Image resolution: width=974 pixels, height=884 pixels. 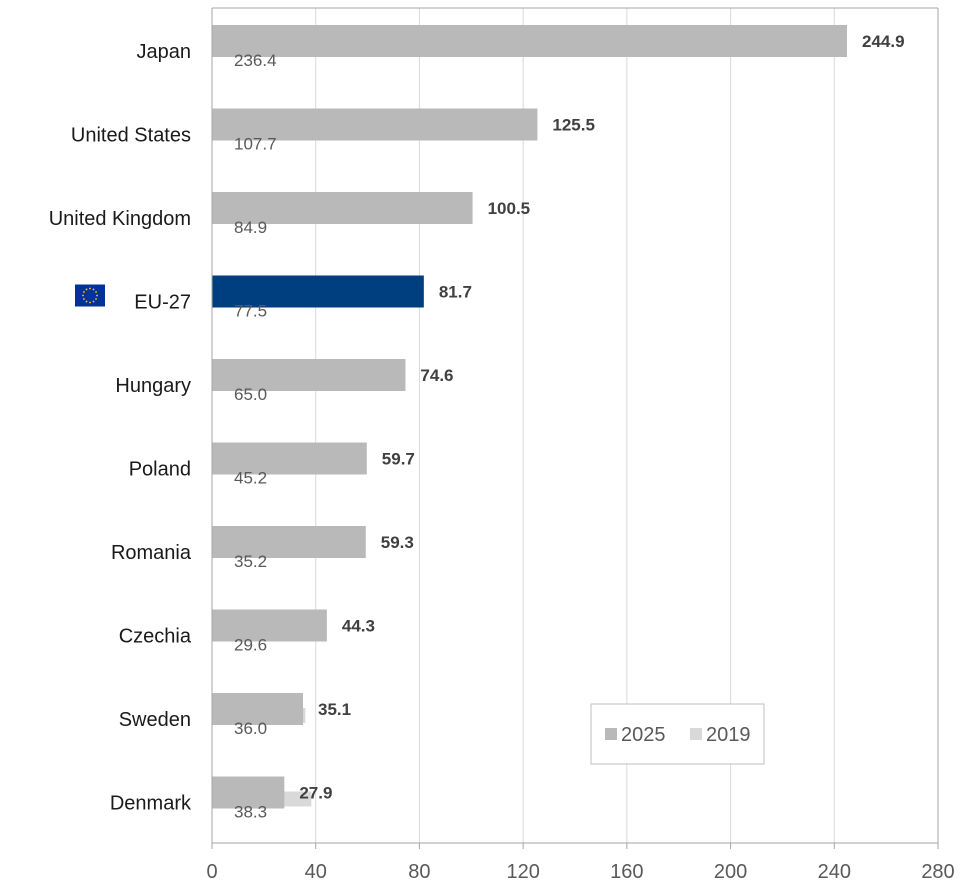 I want to click on x-tick-label: 40, so click(x=316, y=872).